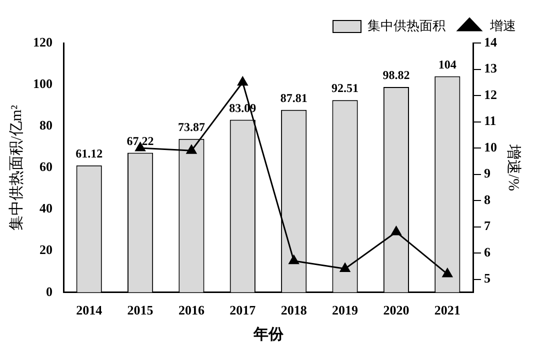  Describe the element at coordinates (89, 310) in the screenshot. I see `x-tick-label: 2014` at that location.